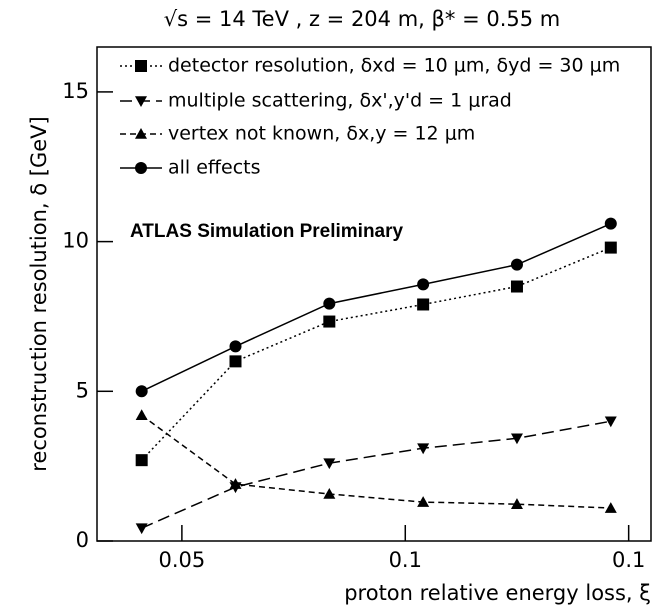  Describe the element at coordinates (82, 540) in the screenshot. I see `y-tick-label: 0` at that location.